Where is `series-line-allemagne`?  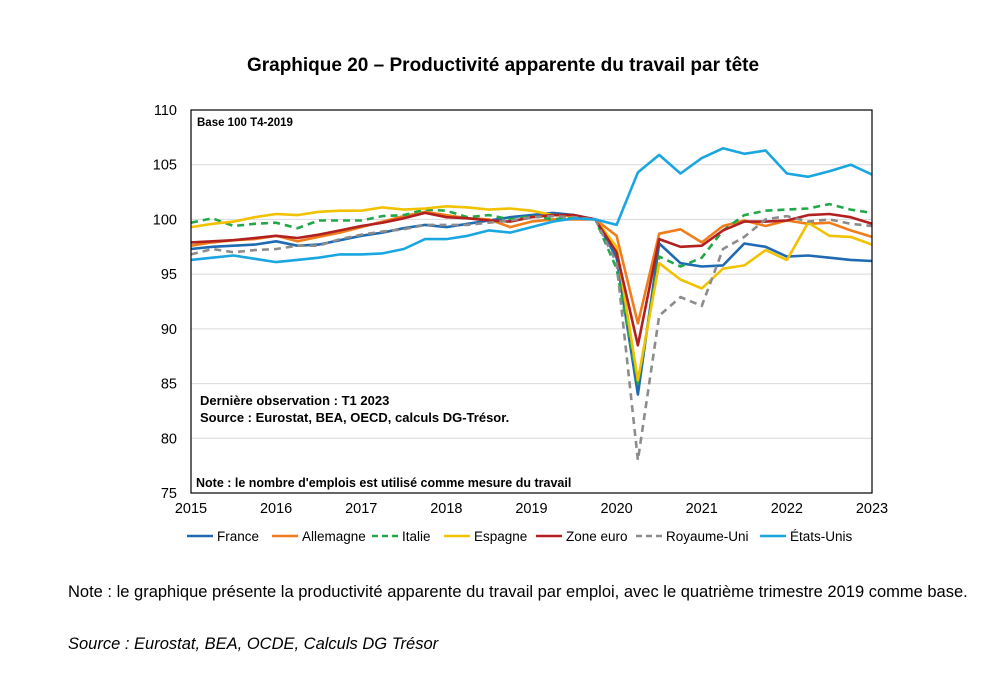
series-line-allemagne is located at coordinates (531, 267).